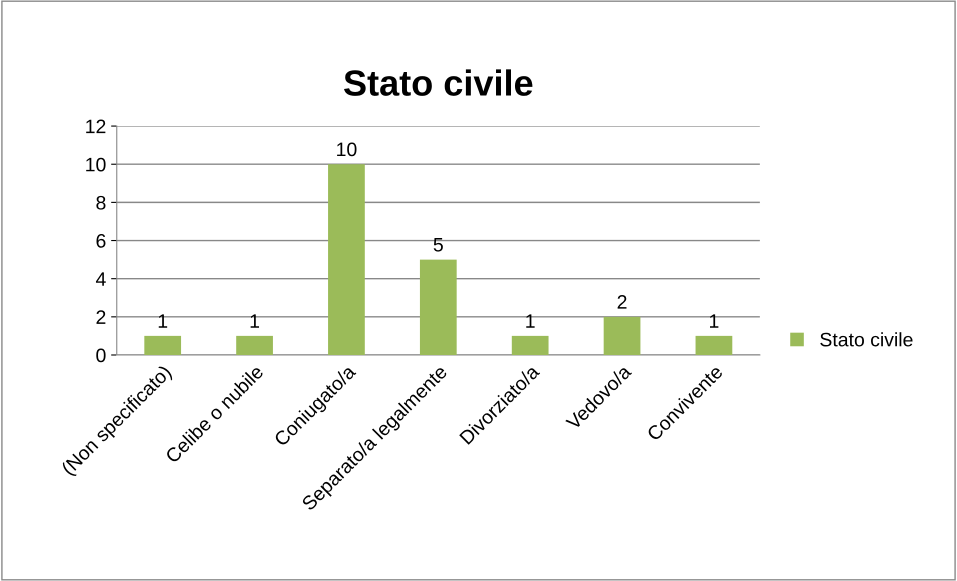 Image resolution: width=957 pixels, height=581 pixels. Describe the element at coordinates (438, 245) in the screenshot. I see `data-label: 5` at that location.